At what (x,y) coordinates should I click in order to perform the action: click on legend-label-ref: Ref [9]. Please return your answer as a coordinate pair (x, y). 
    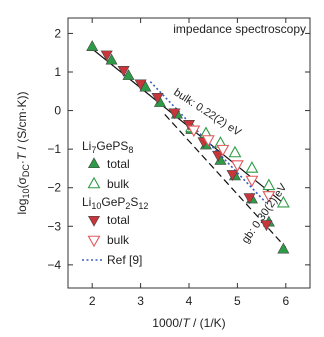
    Looking at the image, I should click on (124, 260).